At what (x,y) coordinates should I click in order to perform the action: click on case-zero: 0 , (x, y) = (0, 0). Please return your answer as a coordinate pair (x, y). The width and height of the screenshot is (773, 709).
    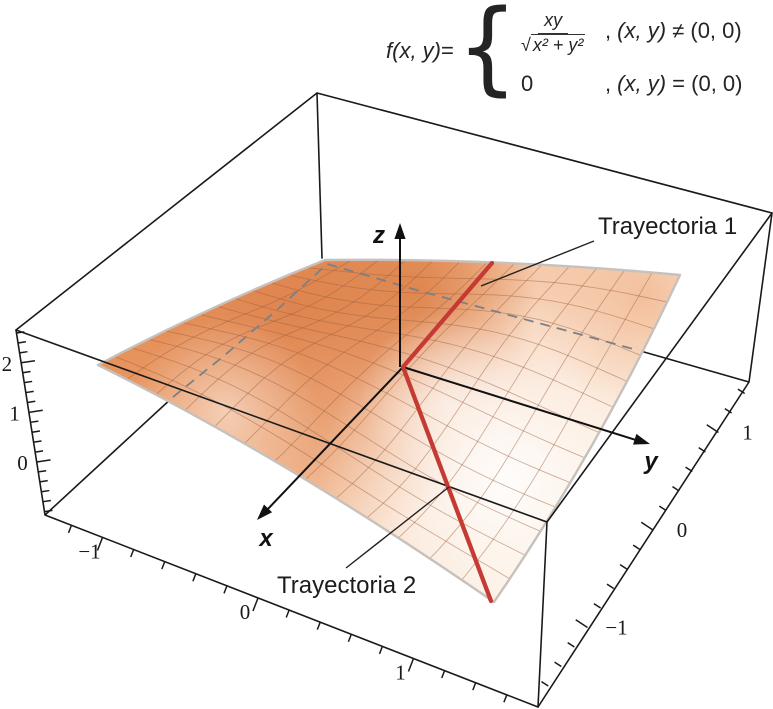
    Looking at the image, I should click on (632, 84).